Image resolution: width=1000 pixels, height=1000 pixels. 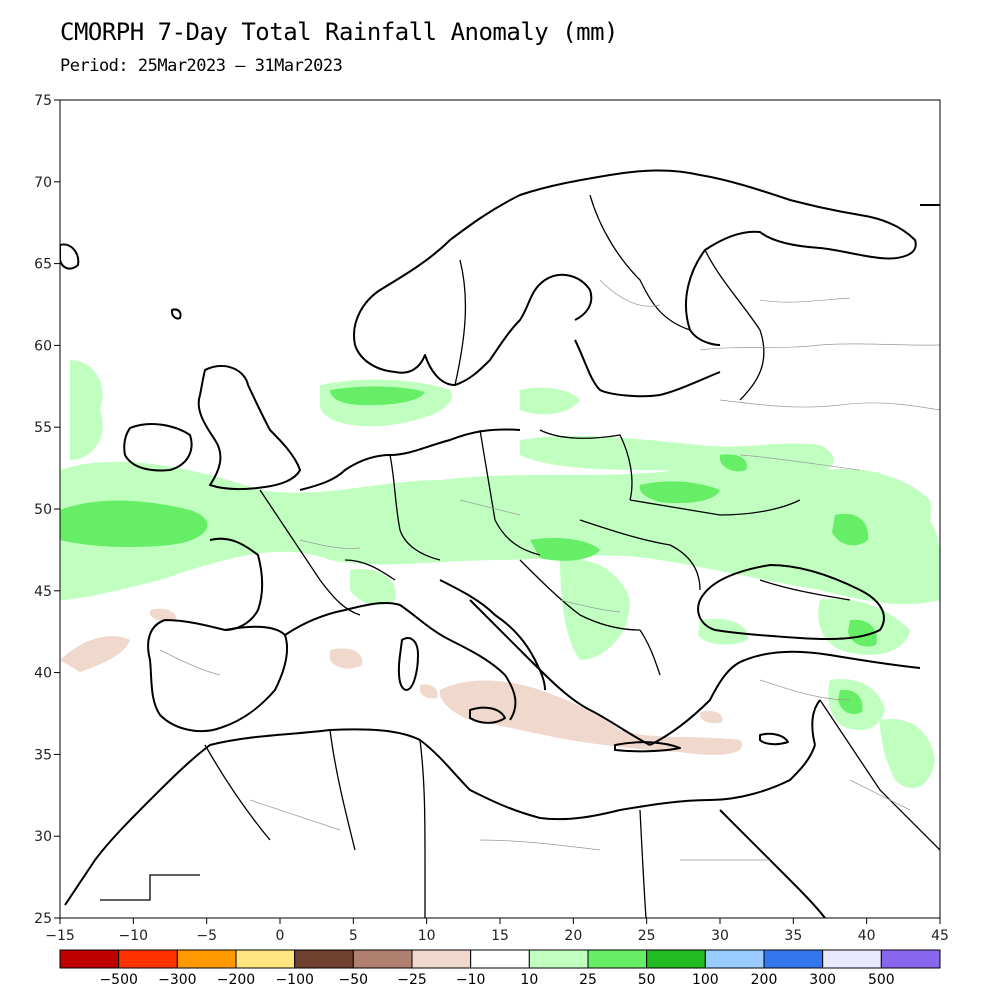 What do you see at coordinates (635, 257) in the screenshot?
I see `scandinavia-coast` at bounding box center [635, 257].